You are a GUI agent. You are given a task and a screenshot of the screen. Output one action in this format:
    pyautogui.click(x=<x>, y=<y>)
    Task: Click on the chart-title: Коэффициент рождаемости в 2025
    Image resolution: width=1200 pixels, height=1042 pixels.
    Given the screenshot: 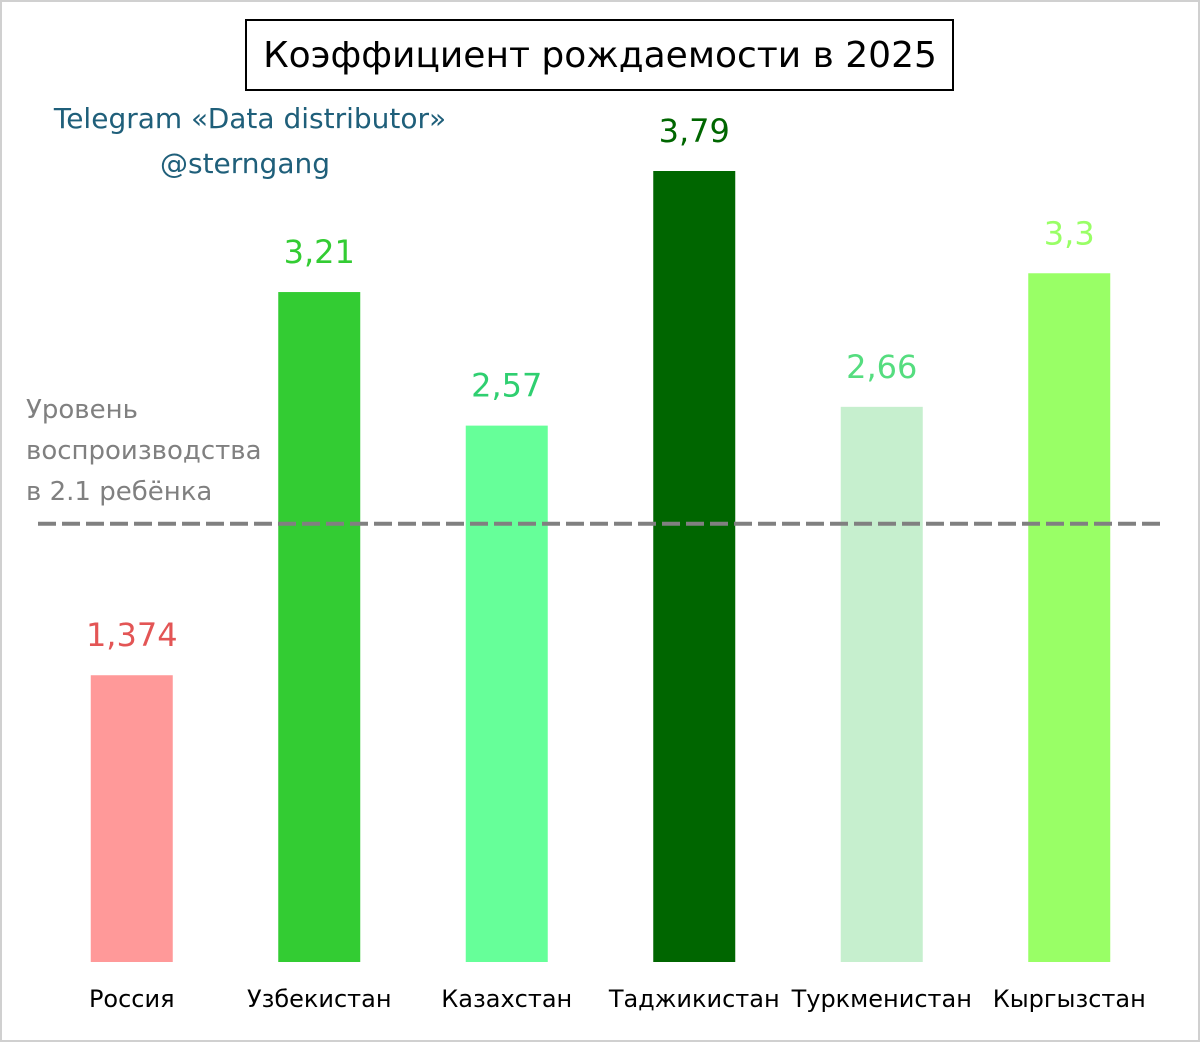 What is the action you would take?
    pyautogui.click(x=600, y=55)
    